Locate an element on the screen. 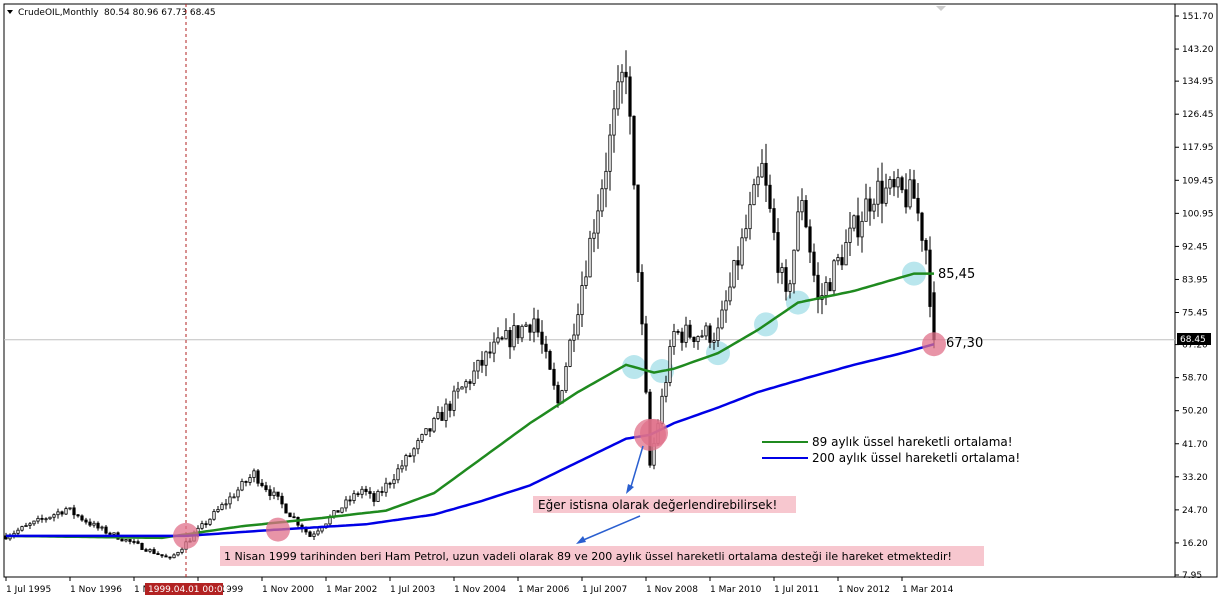 This screenshot has height=603, width=1218. y-tick-label: 109.45 is located at coordinates (1198, 181).